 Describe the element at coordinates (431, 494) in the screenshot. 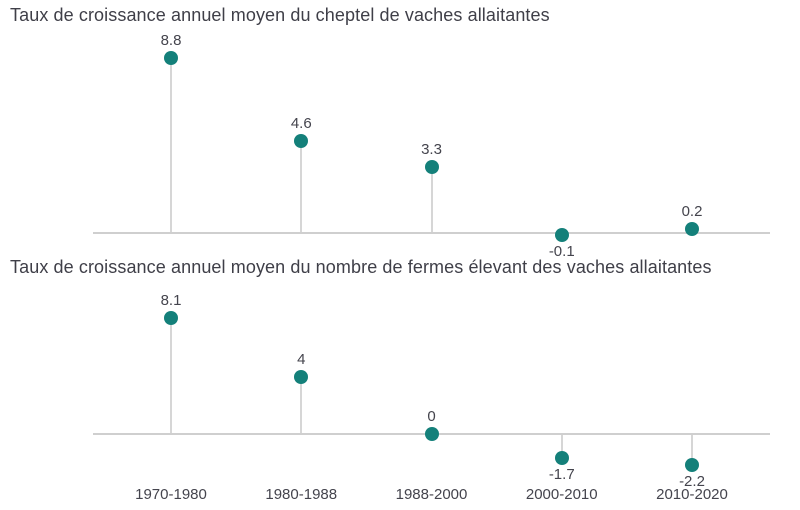

I see `x-axis-label: 1988-2000` at that location.